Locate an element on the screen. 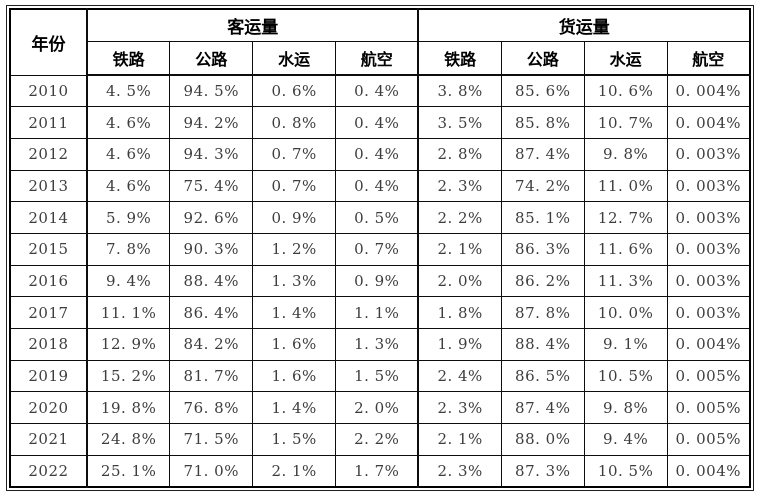  data-cell: 71. 5% is located at coordinates (211, 439).